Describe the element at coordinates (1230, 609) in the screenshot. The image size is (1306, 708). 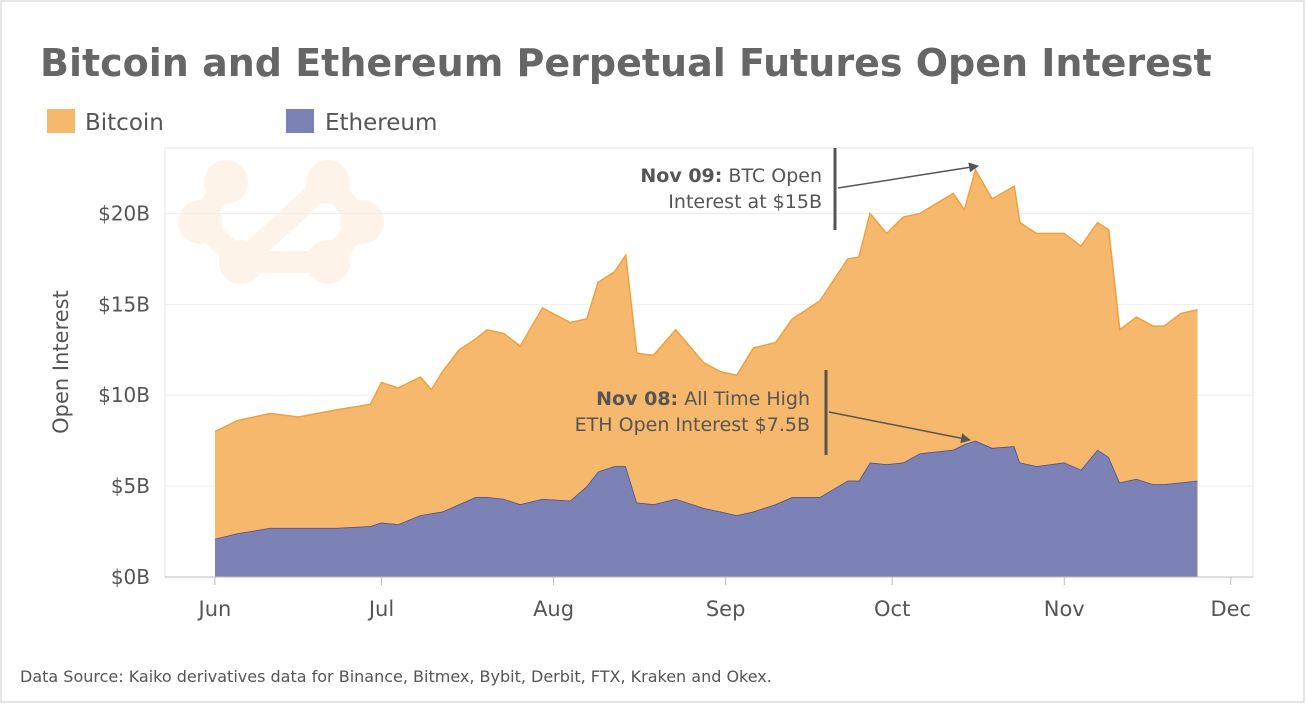
I see `x-tick-label: Dec` at that location.